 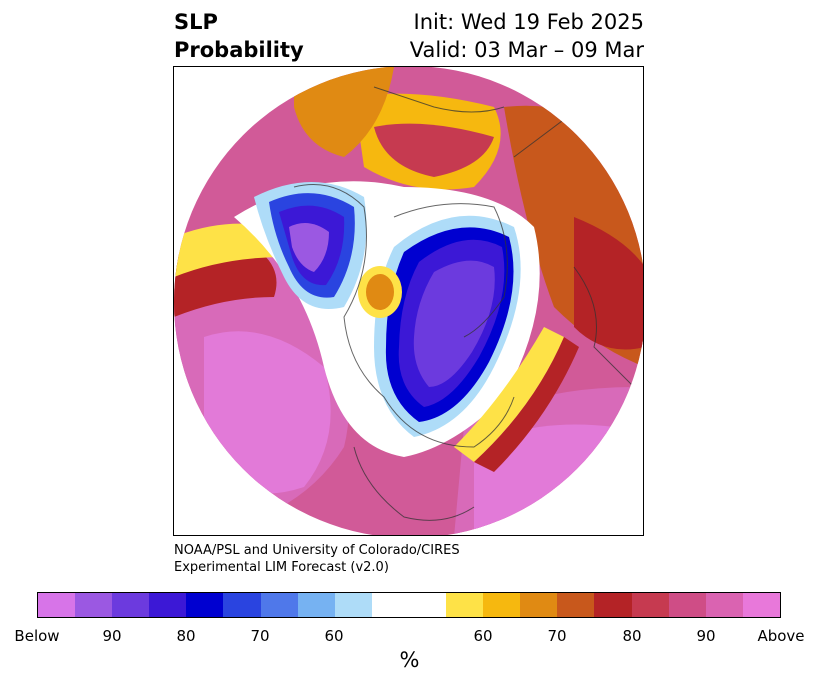 I want to click on credit-line-2: Experimental LIM Forecast (v2.0), so click(x=281, y=567).